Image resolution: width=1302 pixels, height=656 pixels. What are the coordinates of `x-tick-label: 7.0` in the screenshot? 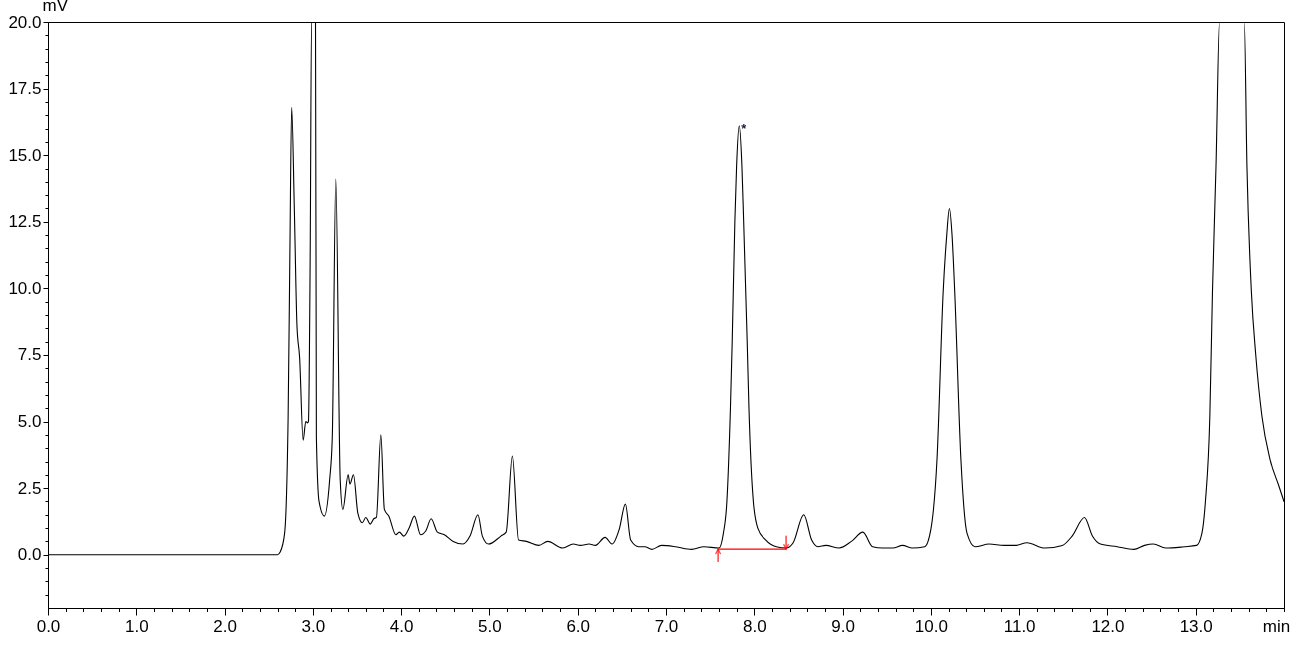 It's located at (666, 626).